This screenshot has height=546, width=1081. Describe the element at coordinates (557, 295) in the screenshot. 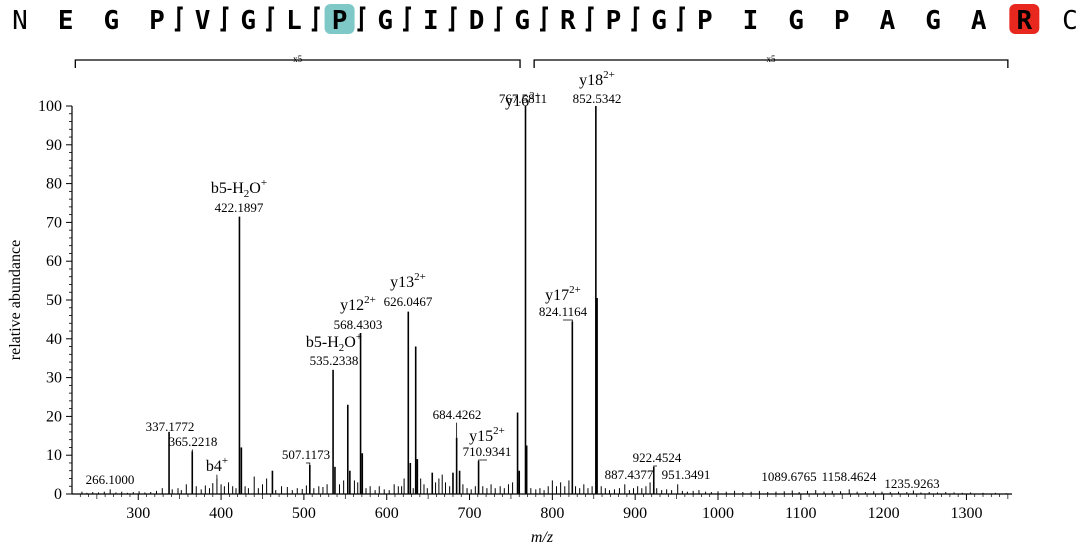

I see `ion-name-base: y17` at that location.